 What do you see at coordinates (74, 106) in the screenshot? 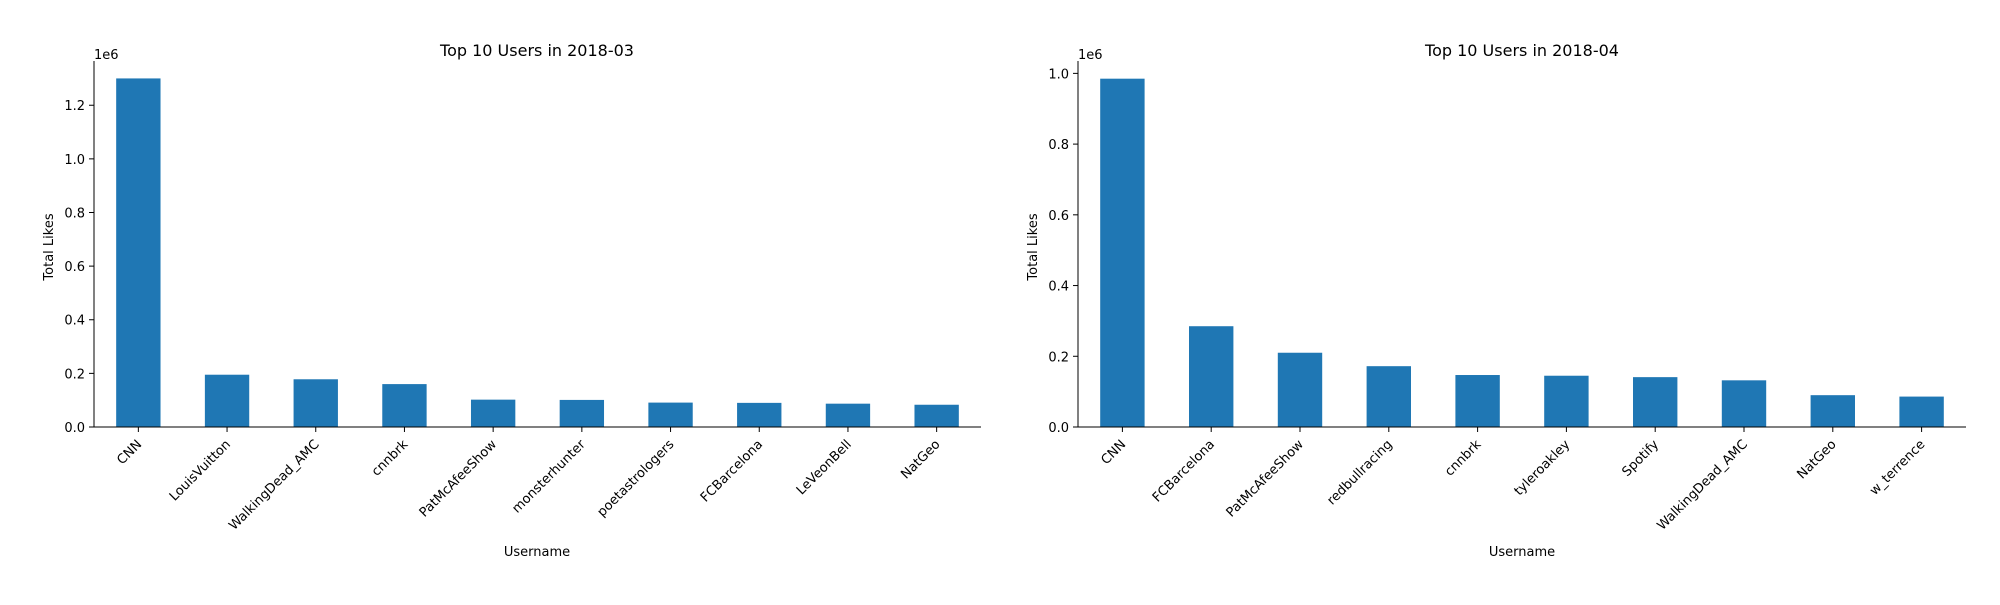
I see `y-tick-label: 1.2` at bounding box center [74, 106].